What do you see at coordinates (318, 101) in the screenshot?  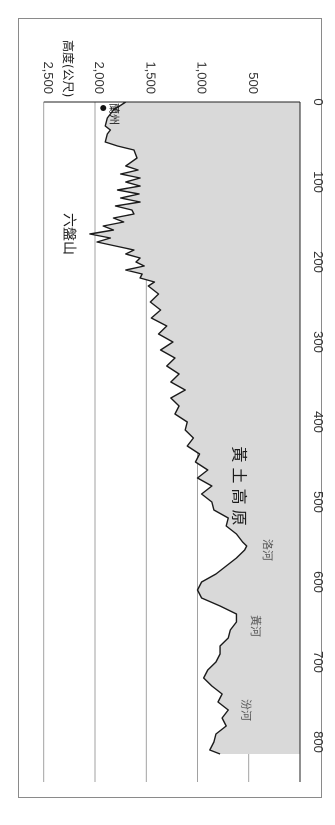 I see `distance-tick-label: 0` at bounding box center [318, 101].